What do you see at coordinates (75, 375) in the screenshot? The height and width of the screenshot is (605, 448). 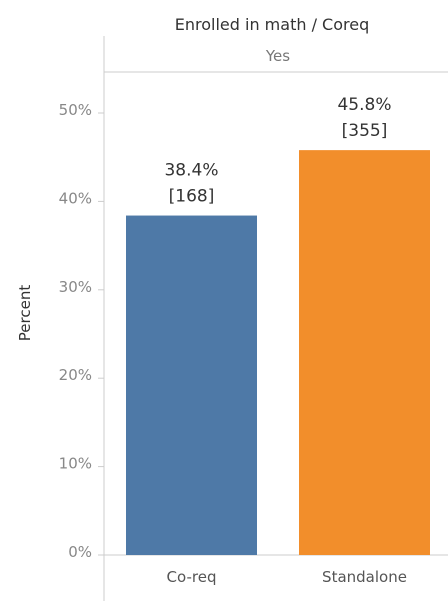 I see `y-tick-label: 20%` at bounding box center [75, 375].